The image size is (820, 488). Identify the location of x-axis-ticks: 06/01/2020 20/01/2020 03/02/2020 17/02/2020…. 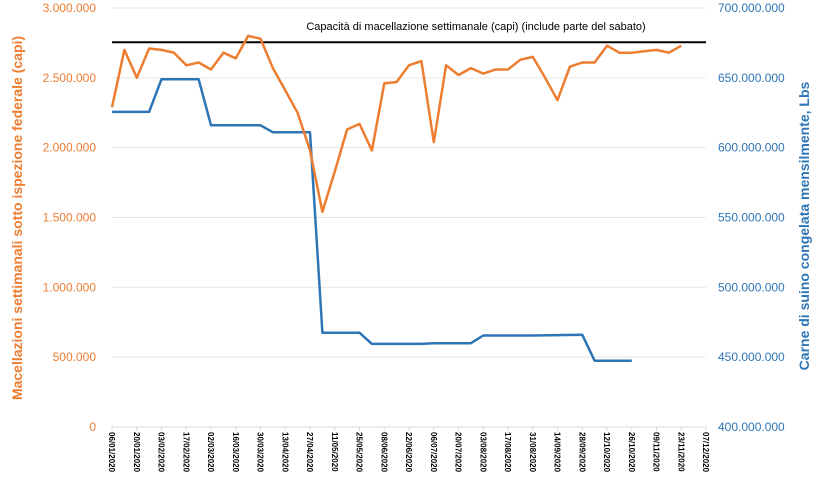
(408, 450).